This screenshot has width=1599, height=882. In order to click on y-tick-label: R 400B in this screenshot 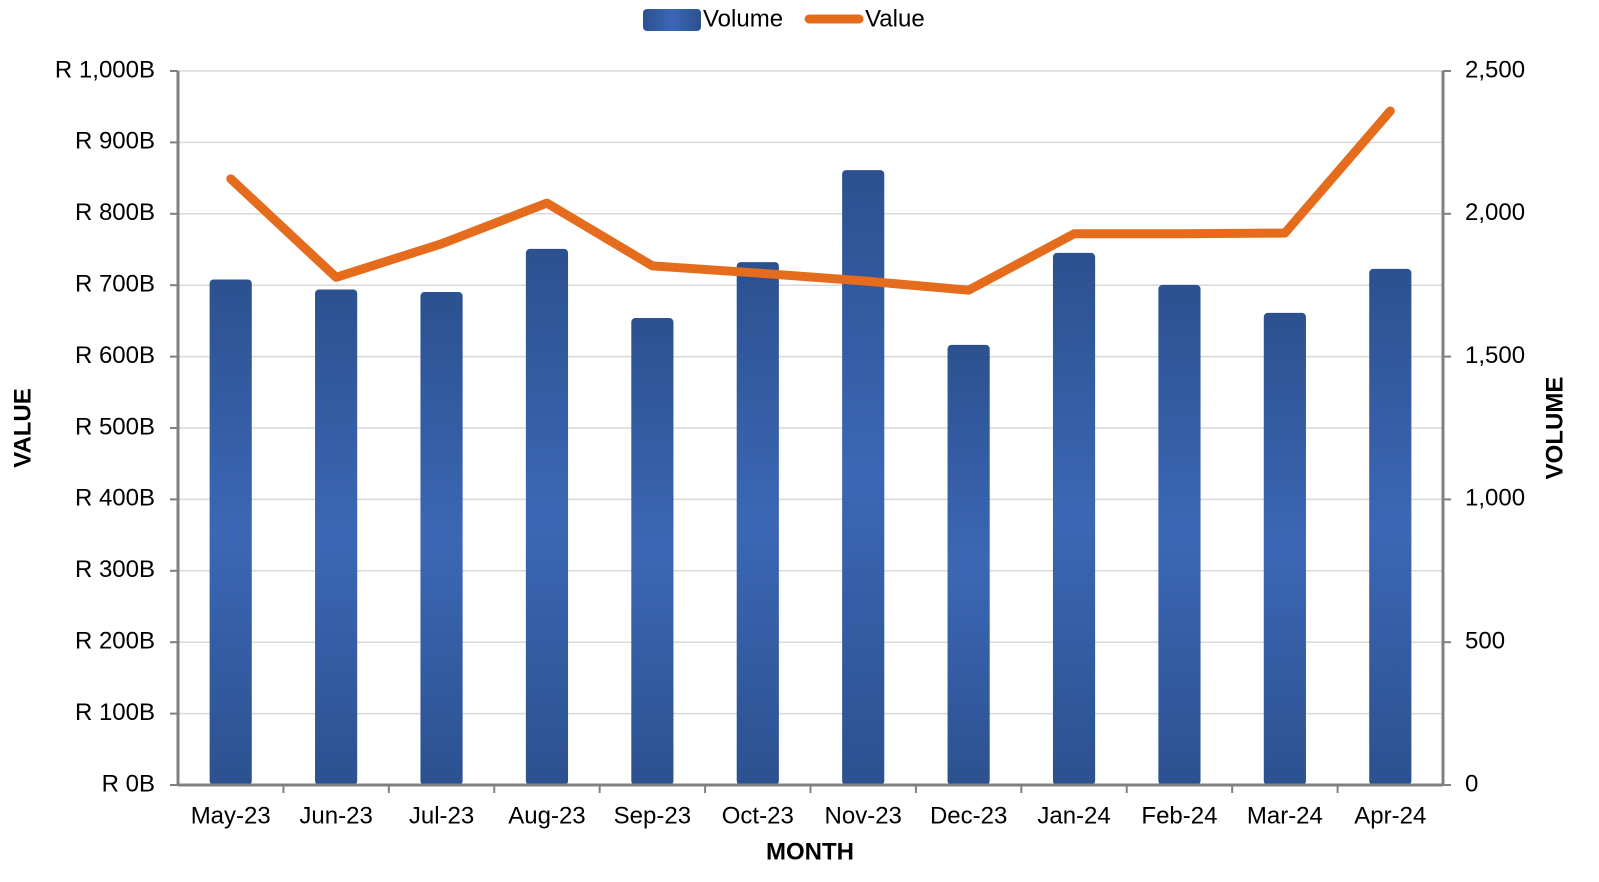, I will do `click(115, 498)`.